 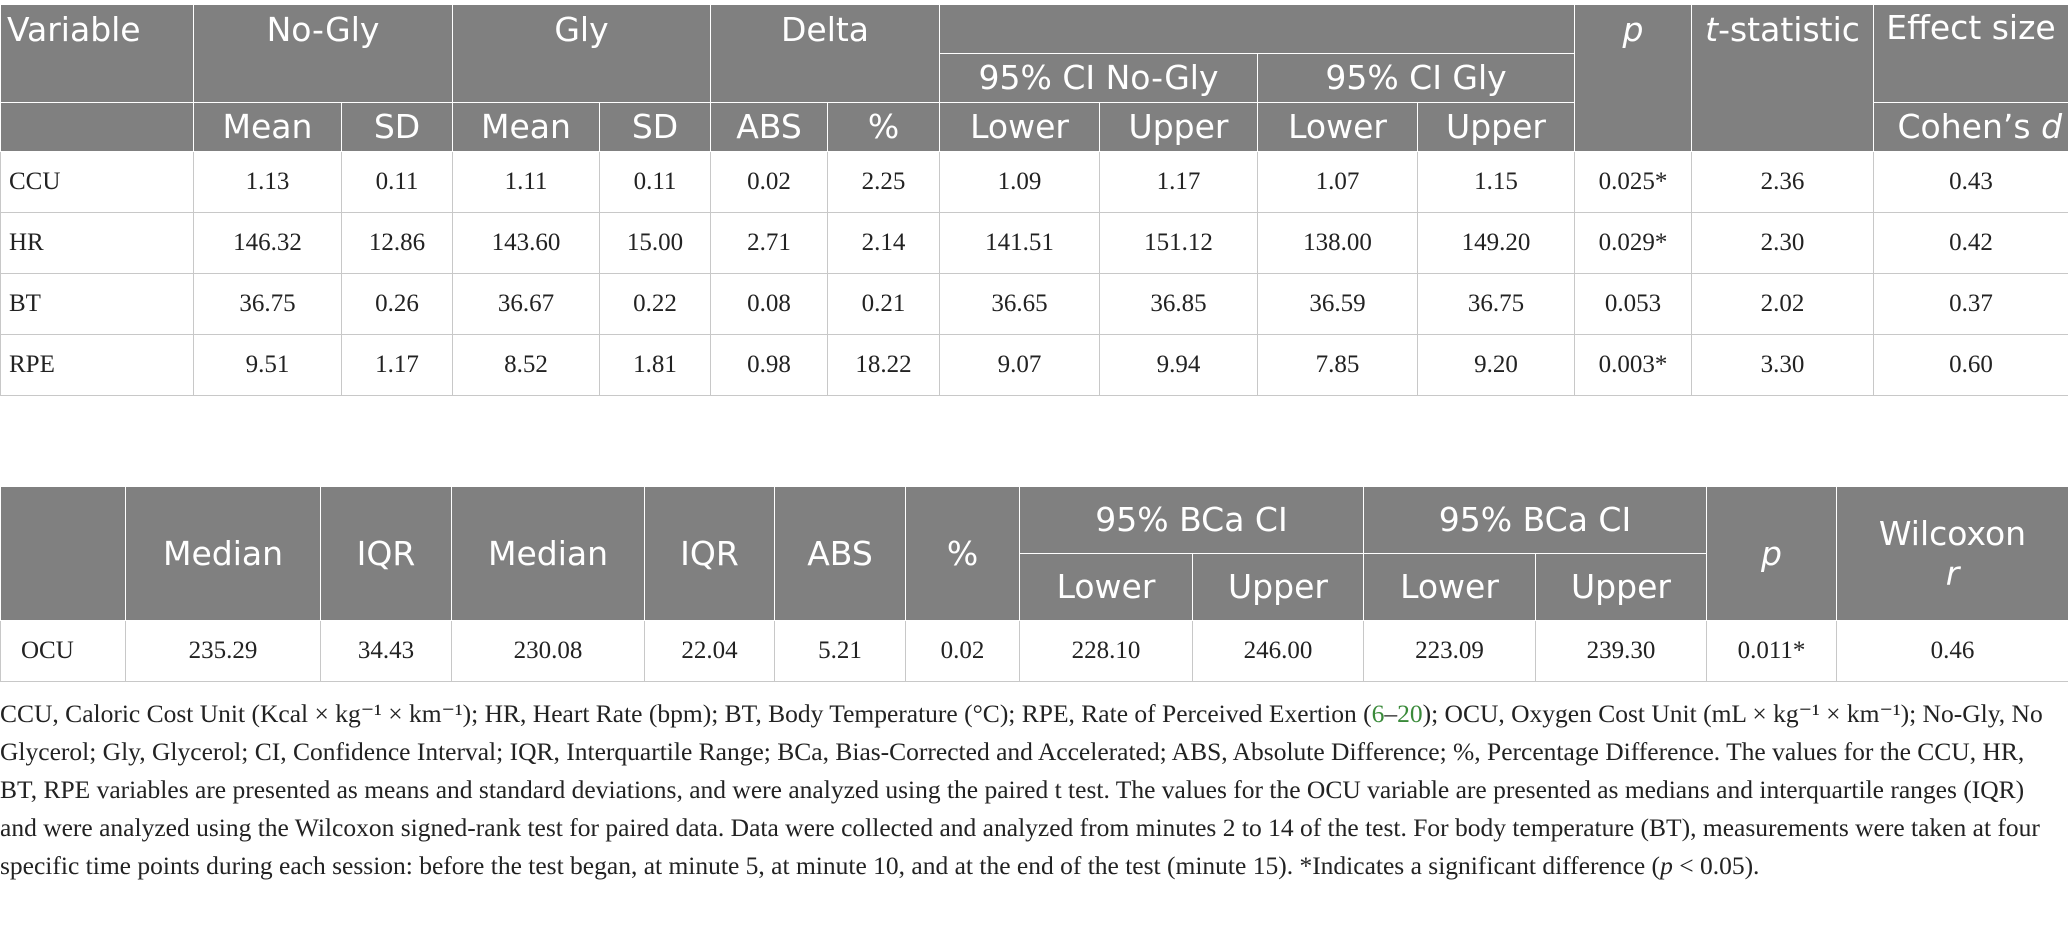 I want to click on table-cell: 9.20, so click(x=1496, y=365).